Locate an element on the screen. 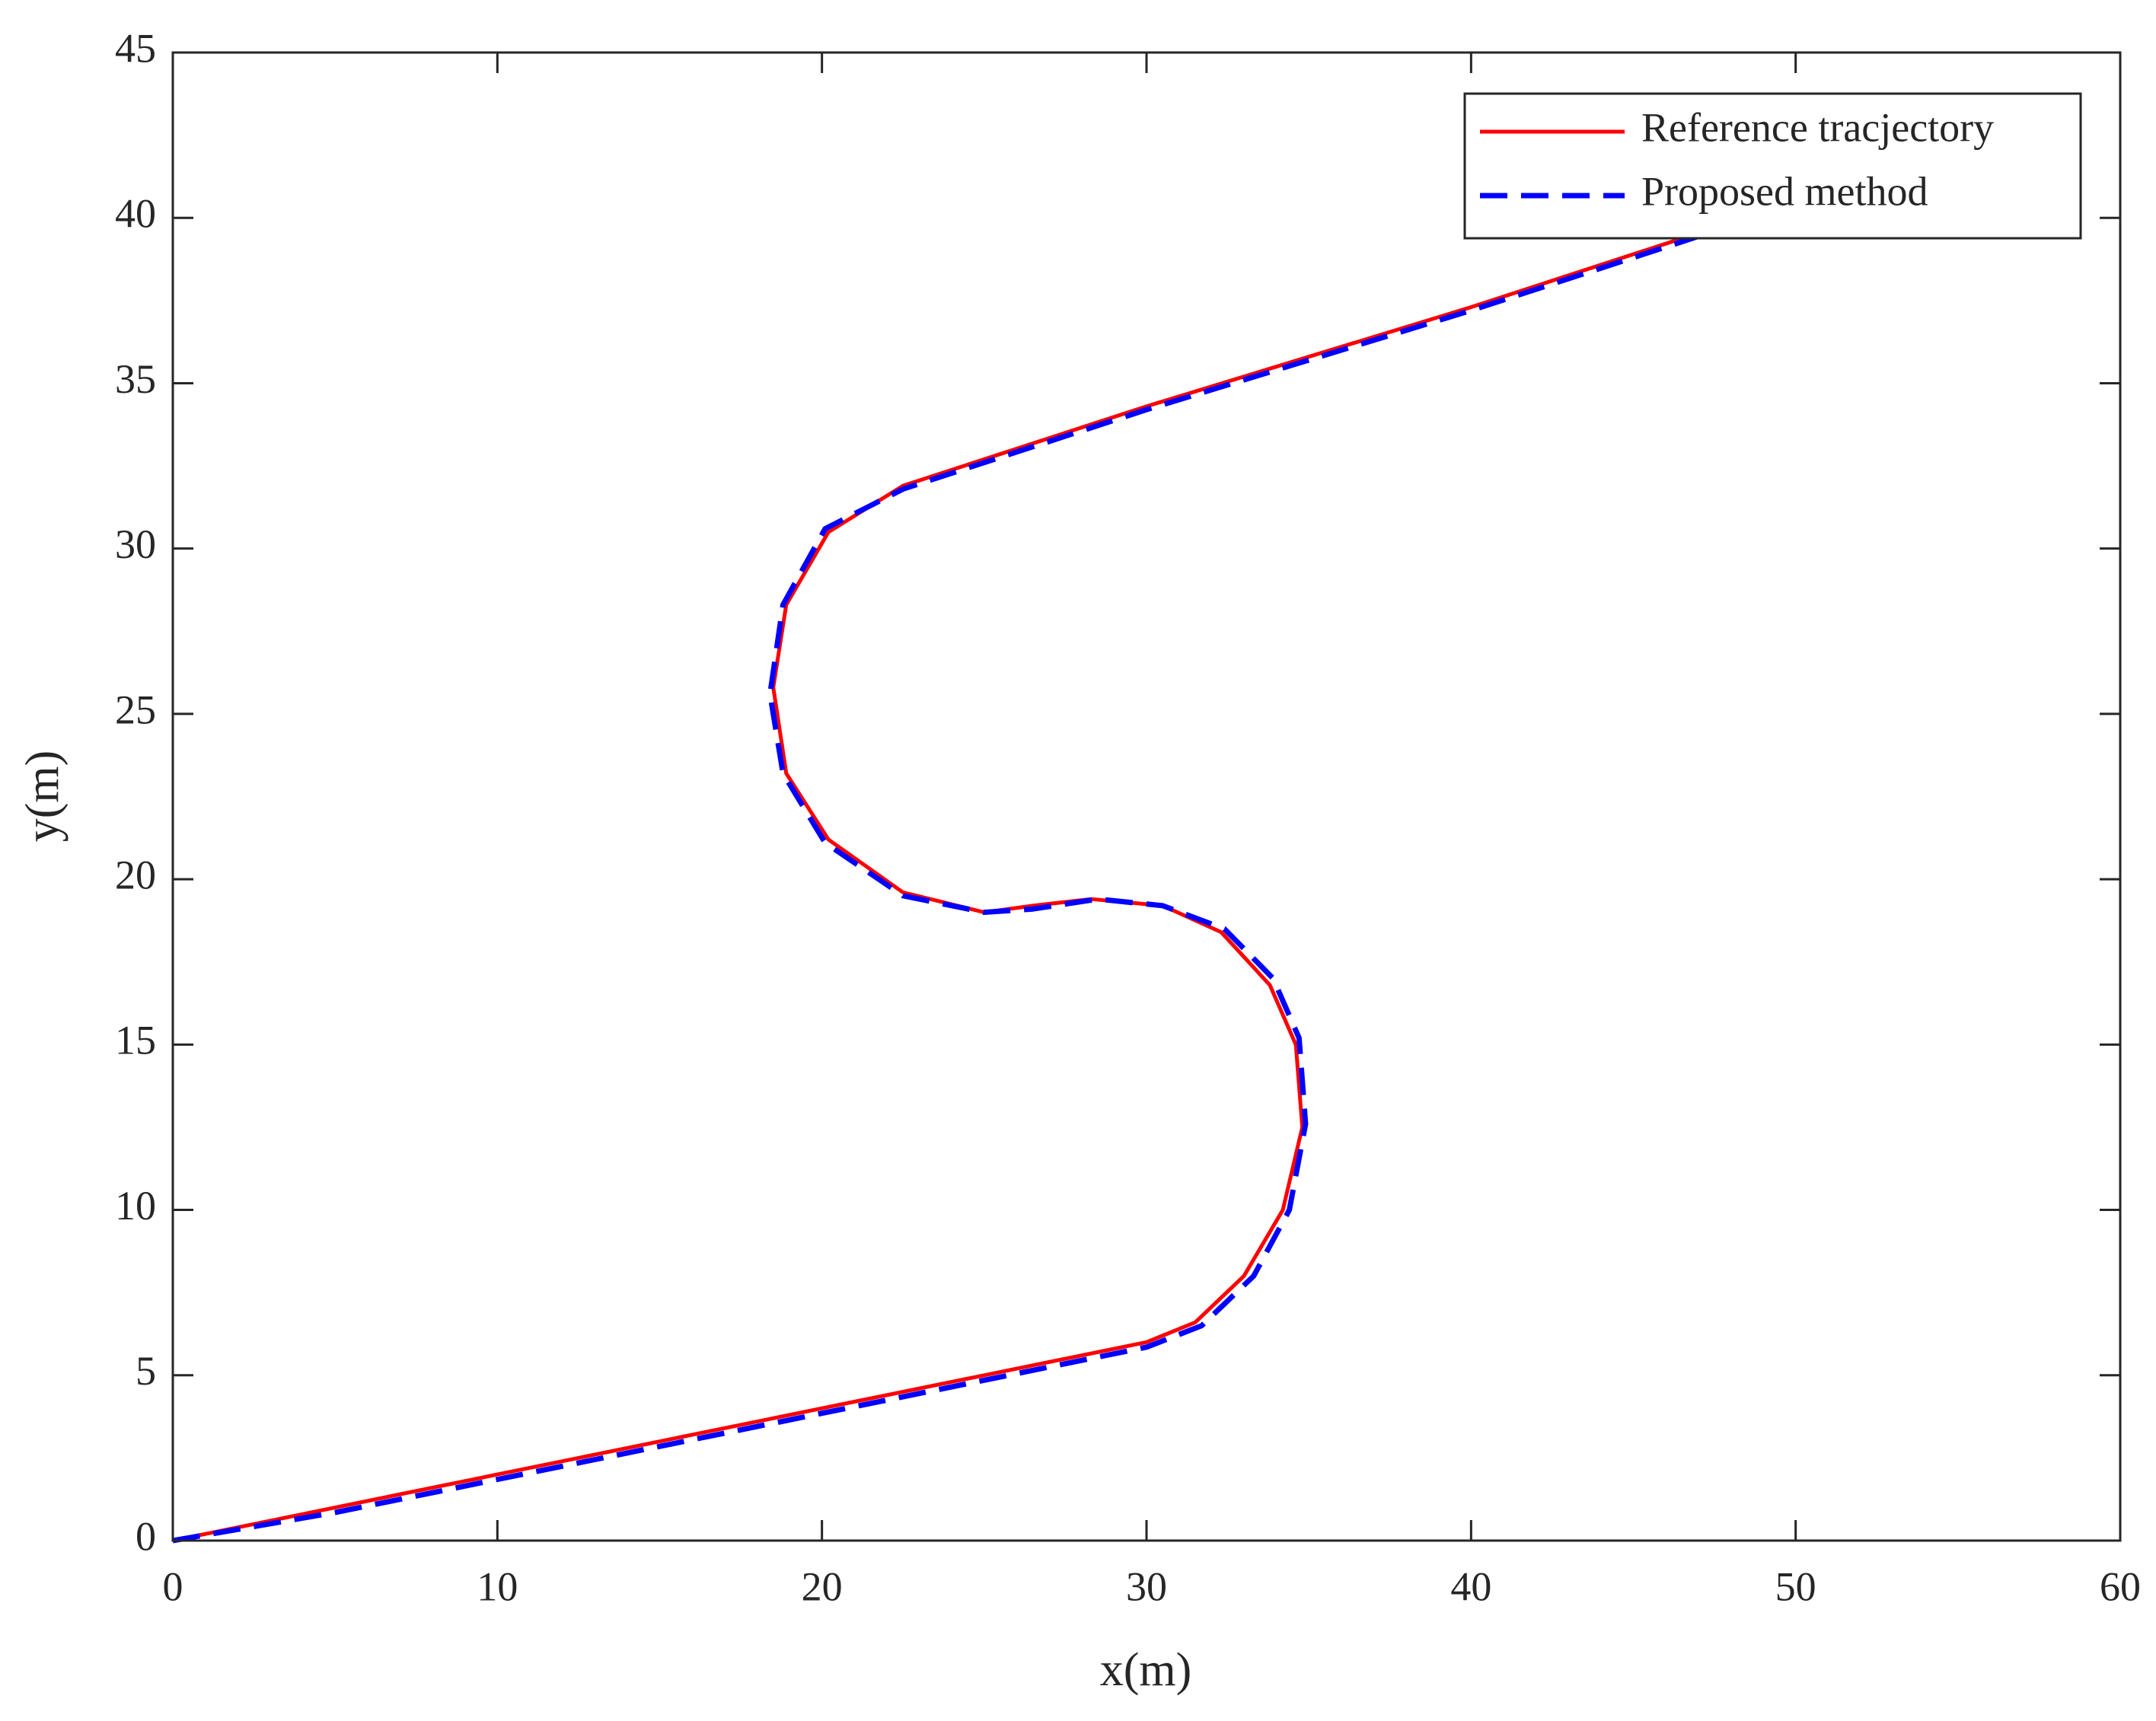  x-tick-label: 30 is located at coordinates (1146, 1586).